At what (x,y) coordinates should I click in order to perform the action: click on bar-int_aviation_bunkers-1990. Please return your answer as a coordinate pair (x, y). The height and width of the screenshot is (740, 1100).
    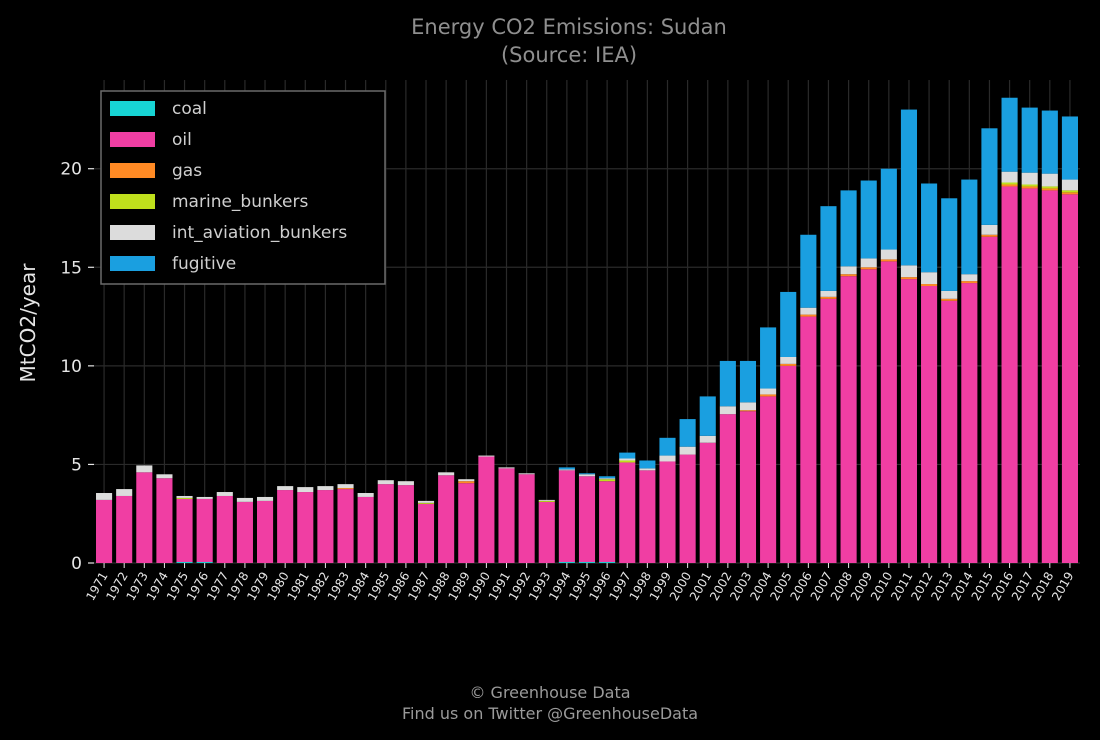
    Looking at the image, I should click on (486, 456).